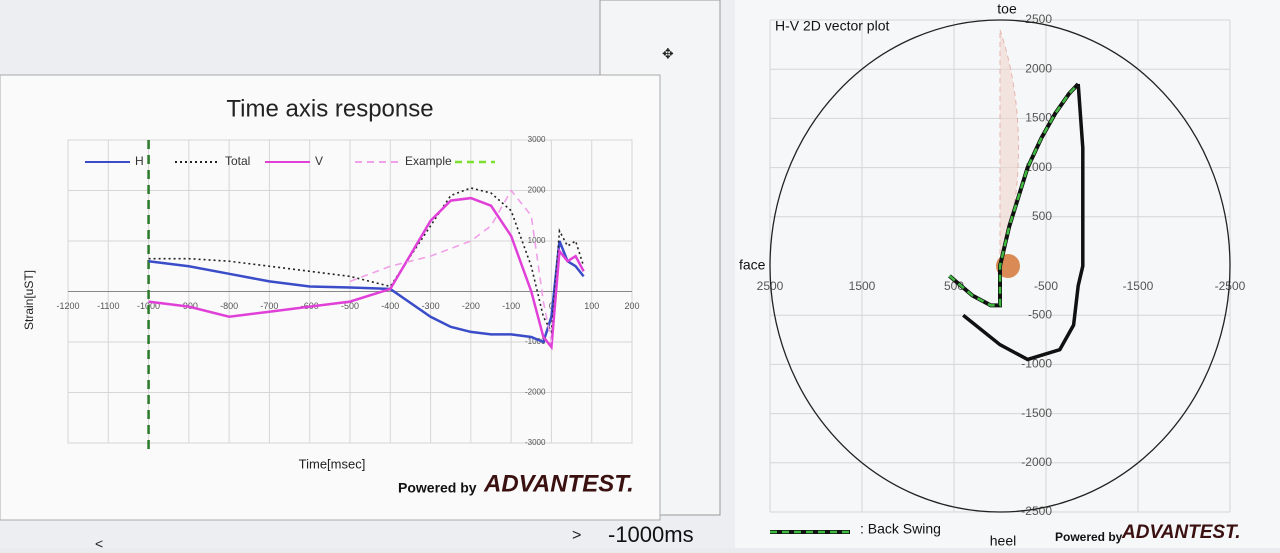  Describe the element at coordinates (428, 161) in the screenshot. I see `legend-label: Example` at that location.